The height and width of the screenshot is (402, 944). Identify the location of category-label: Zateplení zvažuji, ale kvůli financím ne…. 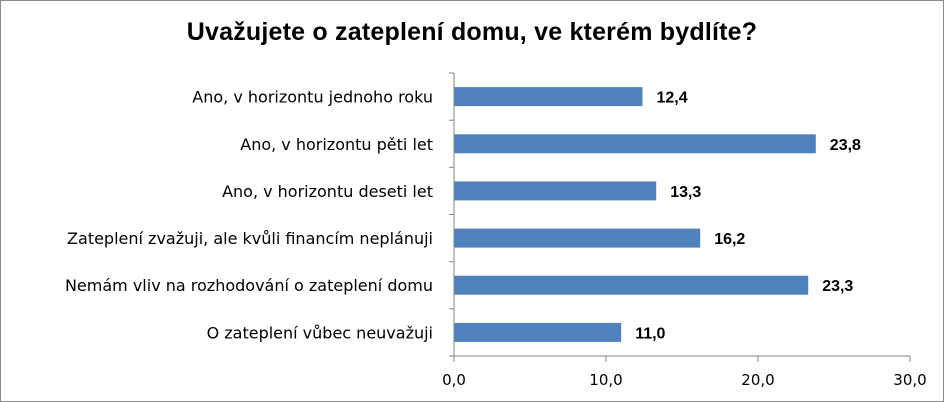
(250, 238).